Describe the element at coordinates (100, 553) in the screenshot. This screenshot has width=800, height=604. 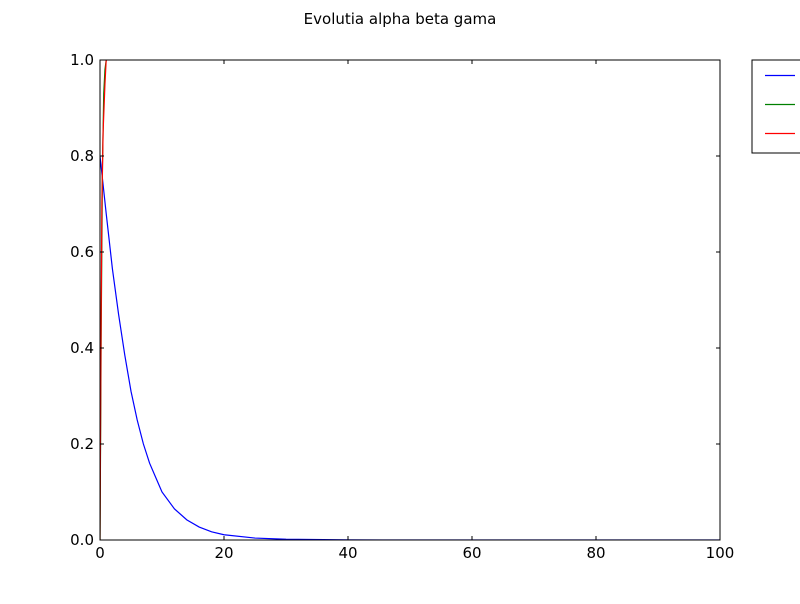
I see `x-tick-label: 0` at that location.